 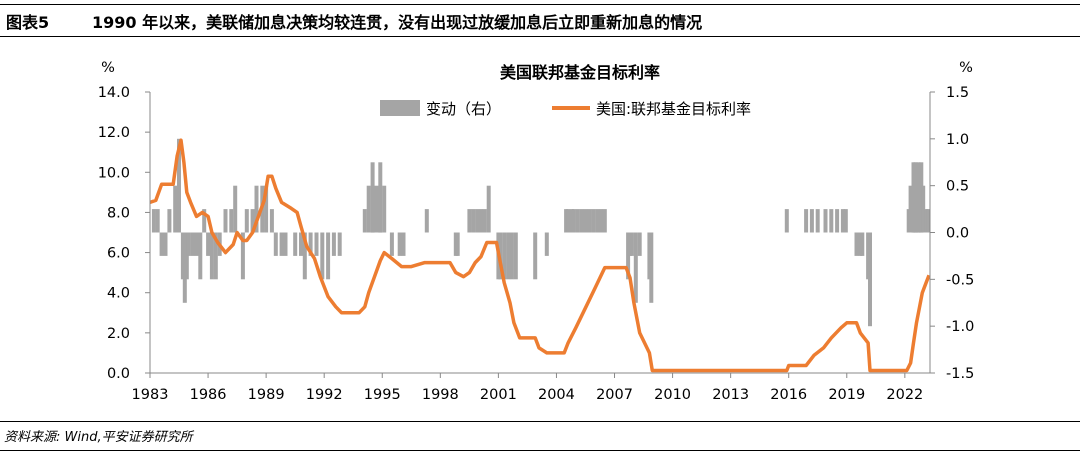 I want to click on right-axis-unit: %, so click(x=966, y=68).